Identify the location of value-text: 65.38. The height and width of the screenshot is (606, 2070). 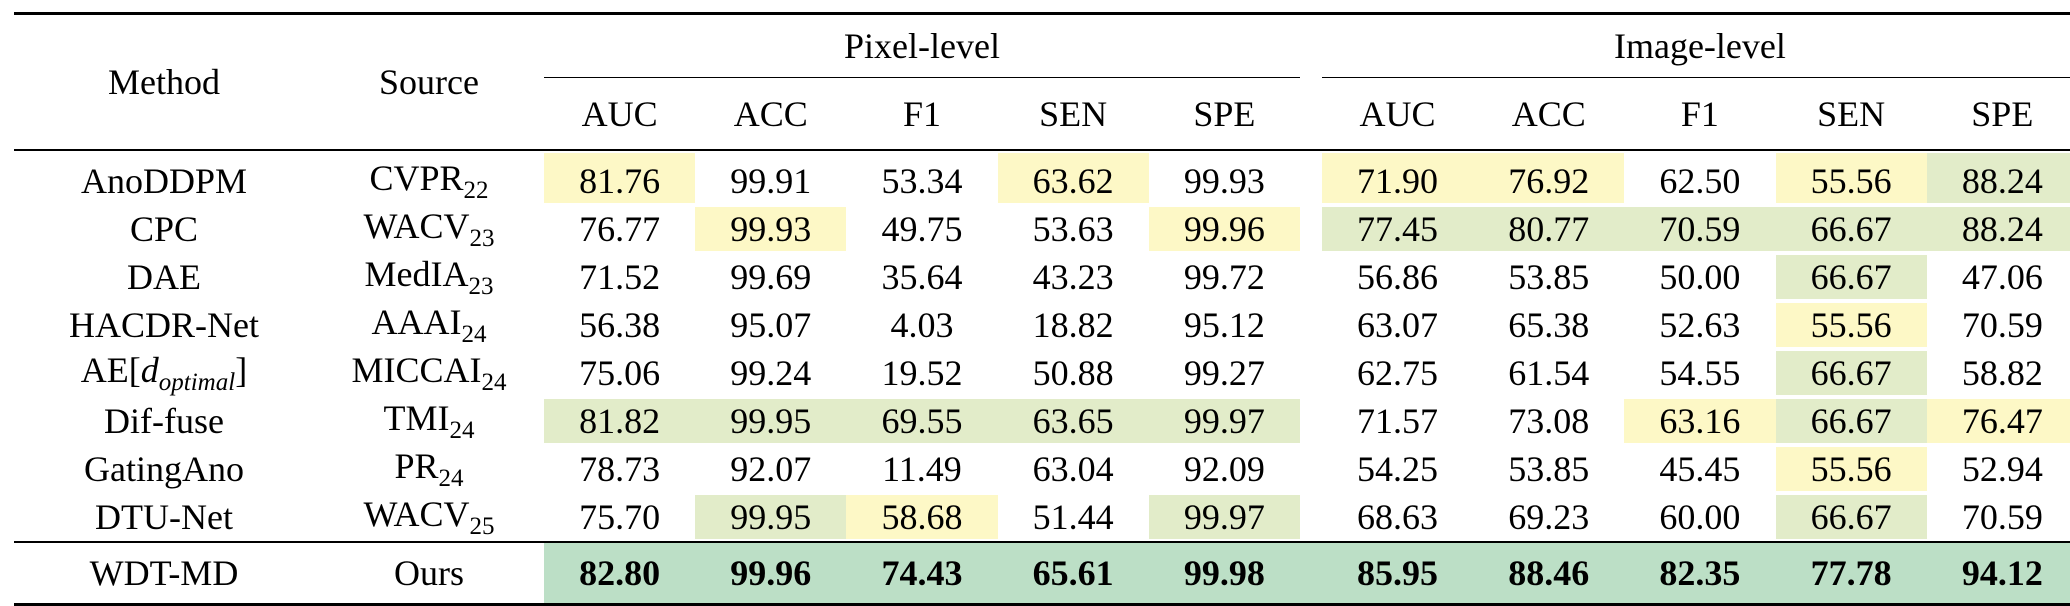
(1549, 325).